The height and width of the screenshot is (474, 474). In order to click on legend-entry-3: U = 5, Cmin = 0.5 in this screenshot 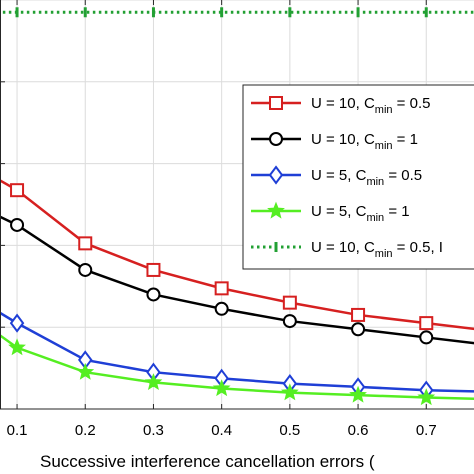, I will do `click(336, 176)`.